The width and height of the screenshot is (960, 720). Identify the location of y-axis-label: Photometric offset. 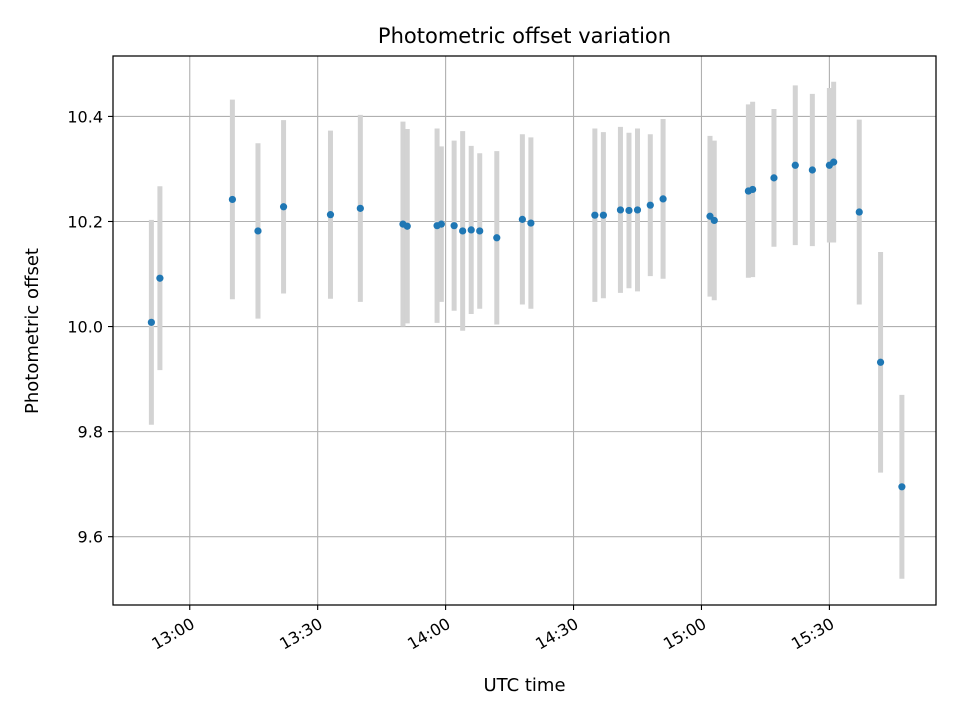
(32, 331).